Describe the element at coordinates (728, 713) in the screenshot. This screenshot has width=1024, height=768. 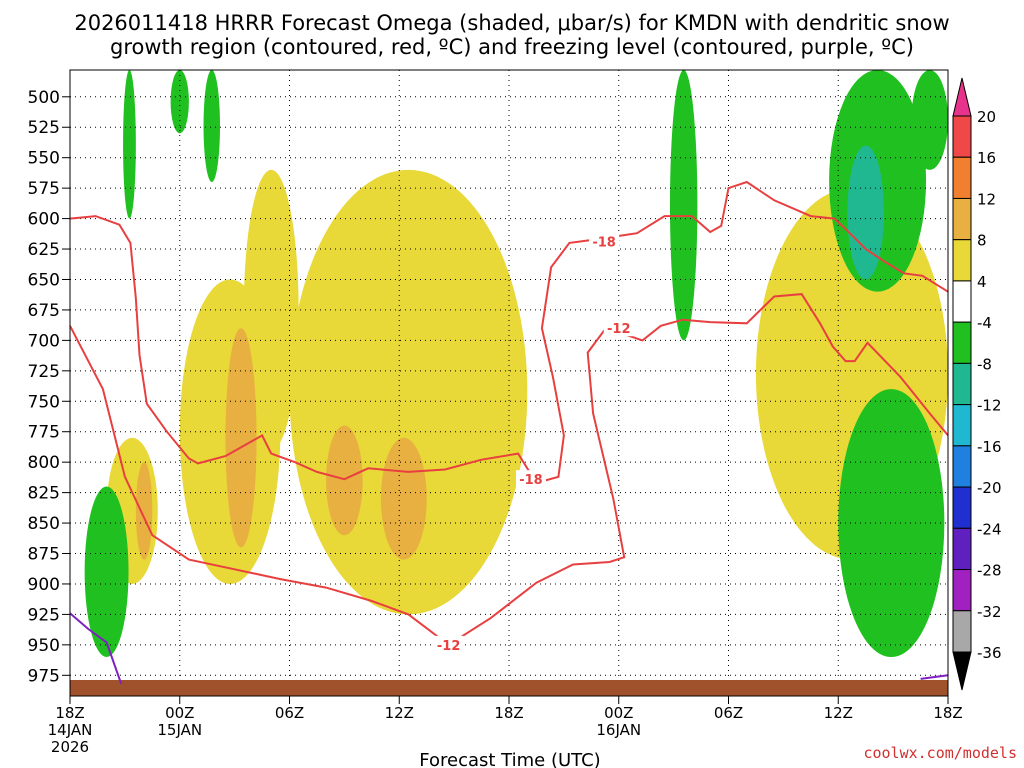
I see `x-tick-label-36-0: 06Z` at that location.